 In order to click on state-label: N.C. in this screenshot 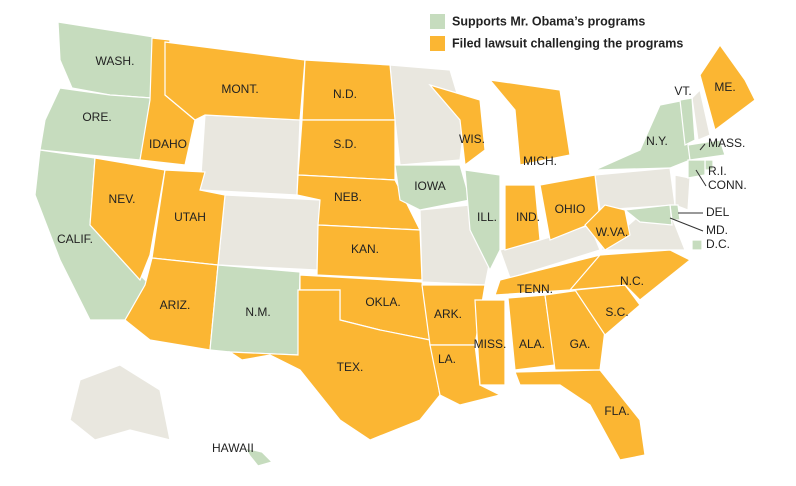, I will do `click(632, 281)`.